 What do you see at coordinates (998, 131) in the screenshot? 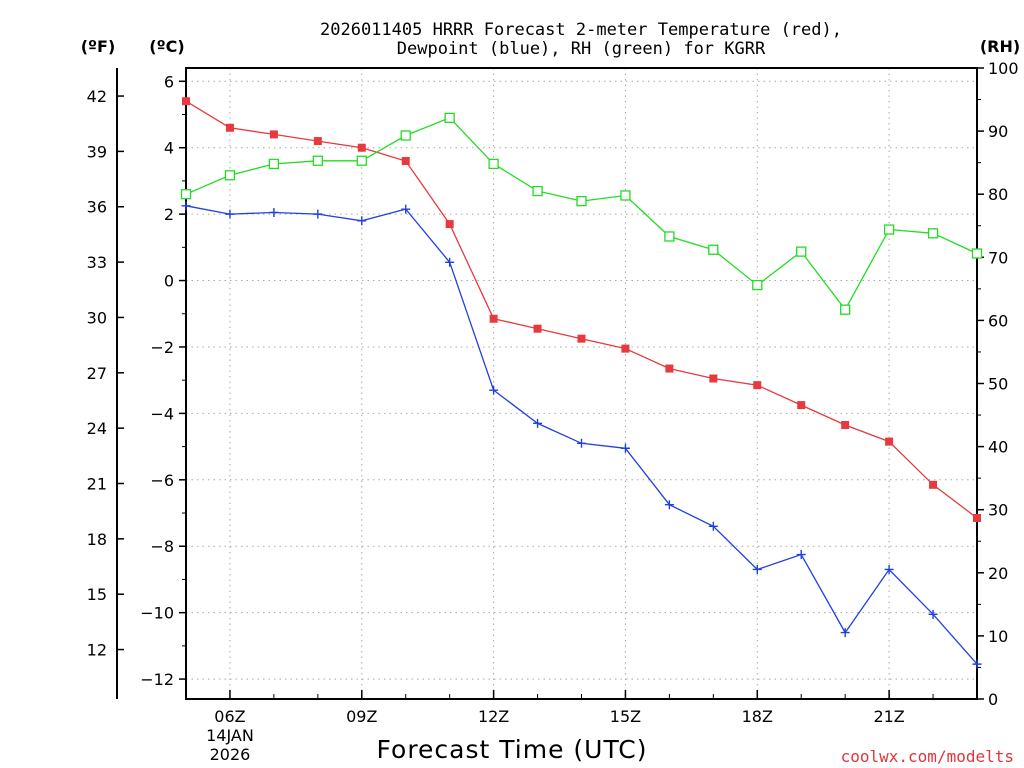
I see `rh-tick-label: 90` at bounding box center [998, 131].